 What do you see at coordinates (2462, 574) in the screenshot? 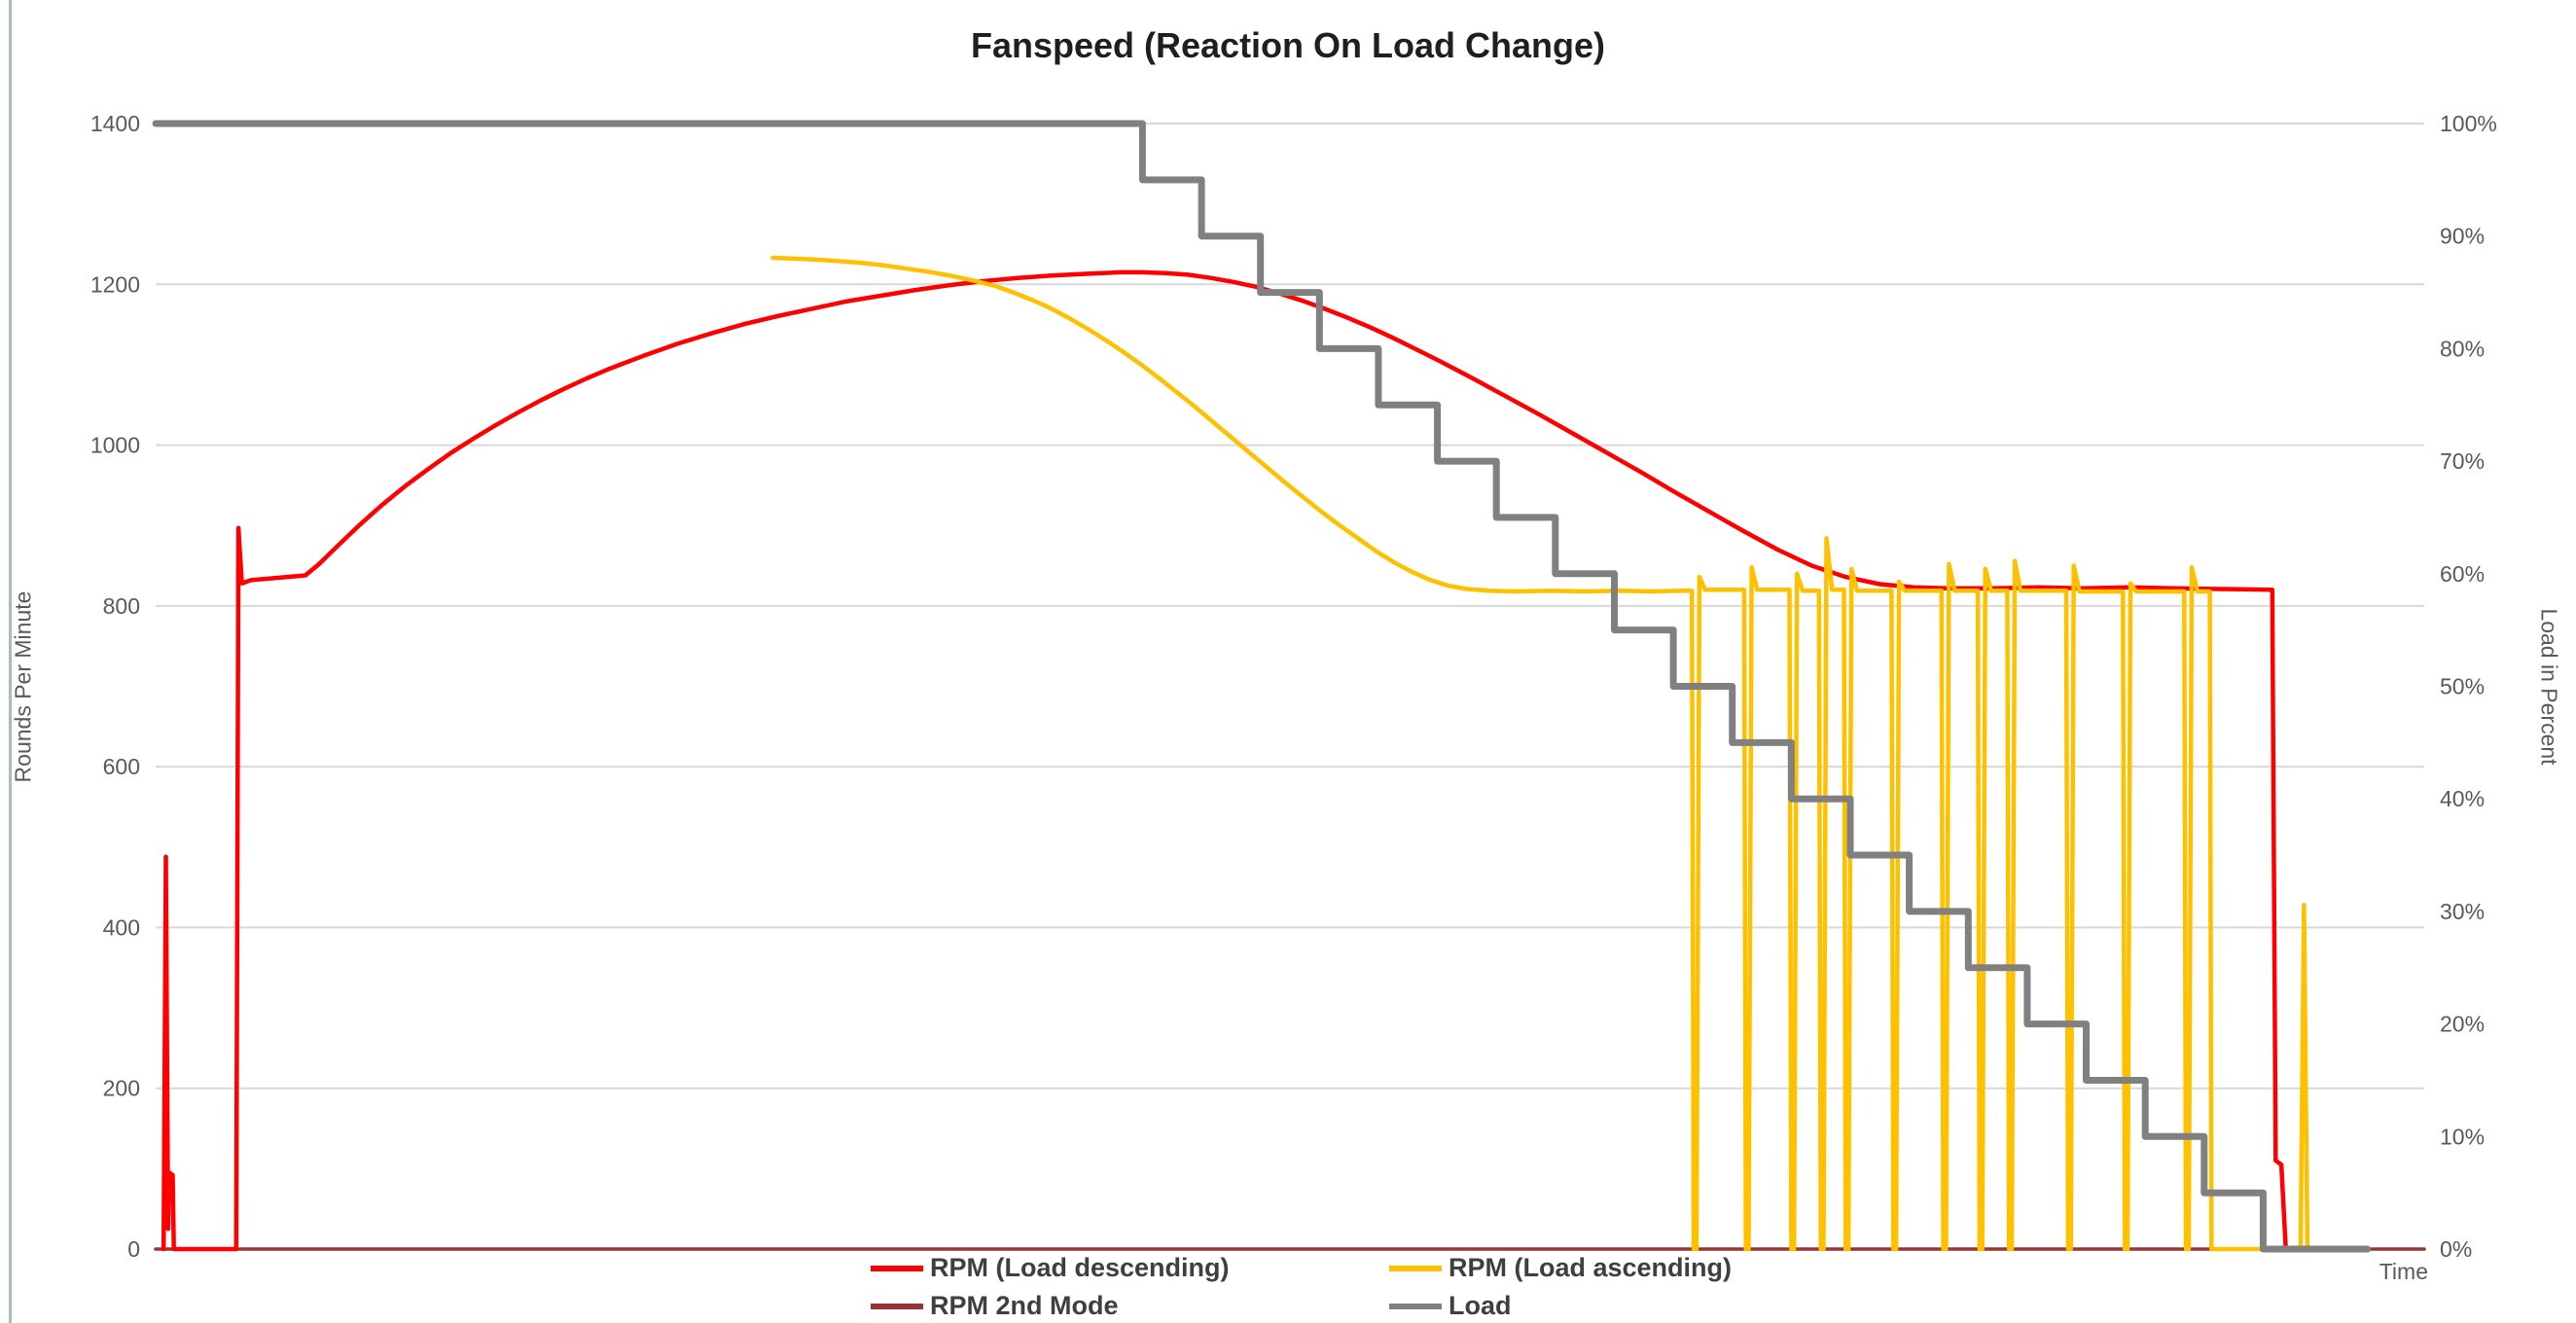
I see `y-right-tick-label: 60%` at bounding box center [2462, 574].